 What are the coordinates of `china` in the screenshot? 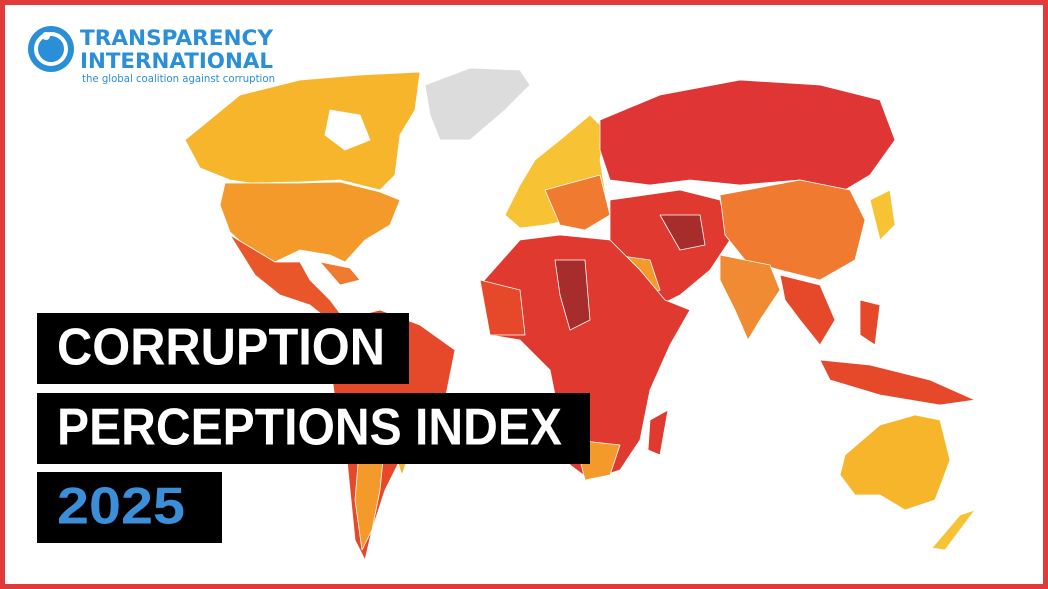 It's located at (792, 230).